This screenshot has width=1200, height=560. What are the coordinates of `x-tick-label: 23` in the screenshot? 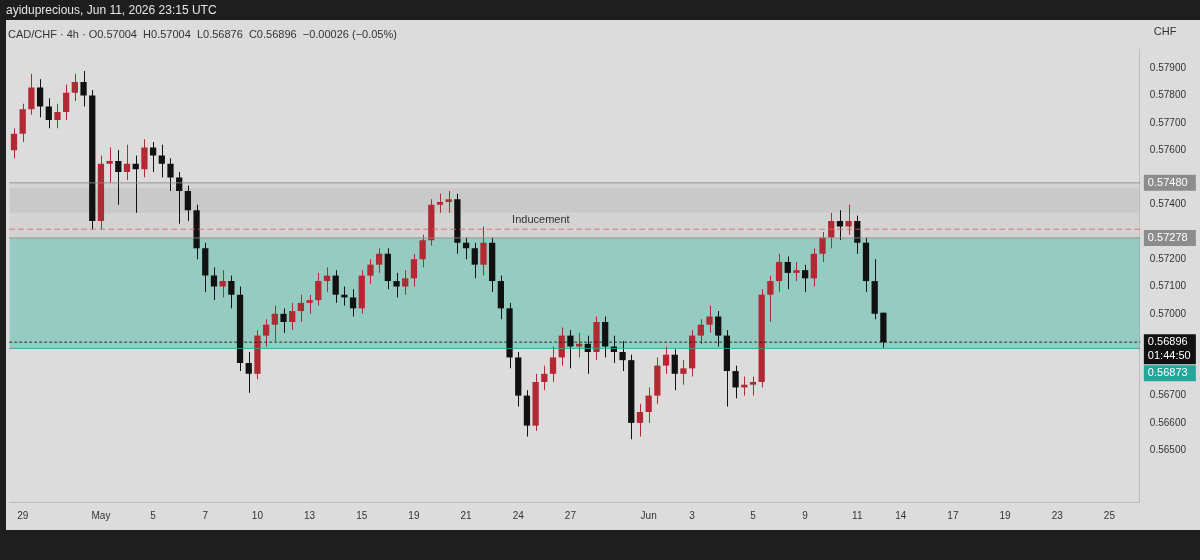 It's located at (1057, 515).